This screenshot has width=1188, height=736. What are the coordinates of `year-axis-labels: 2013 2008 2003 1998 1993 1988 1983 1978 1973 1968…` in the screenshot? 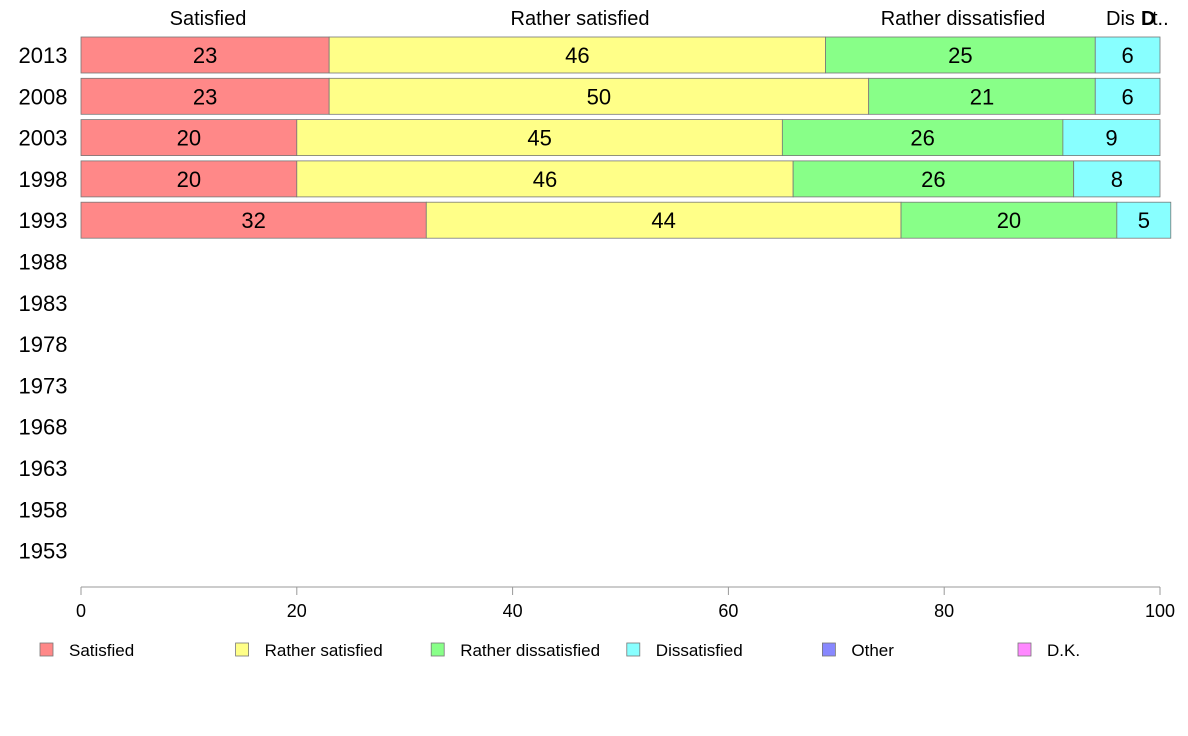 It's located at (43, 303).